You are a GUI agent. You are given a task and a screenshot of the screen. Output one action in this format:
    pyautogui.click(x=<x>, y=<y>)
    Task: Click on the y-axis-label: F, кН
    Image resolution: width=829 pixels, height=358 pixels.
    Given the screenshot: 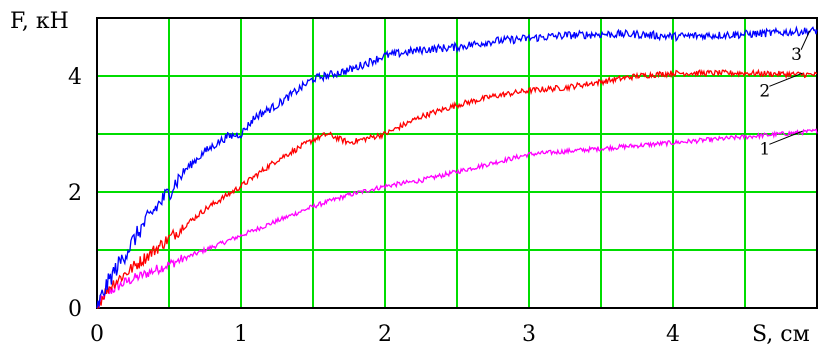 What is the action you would take?
    pyautogui.click(x=39, y=21)
    